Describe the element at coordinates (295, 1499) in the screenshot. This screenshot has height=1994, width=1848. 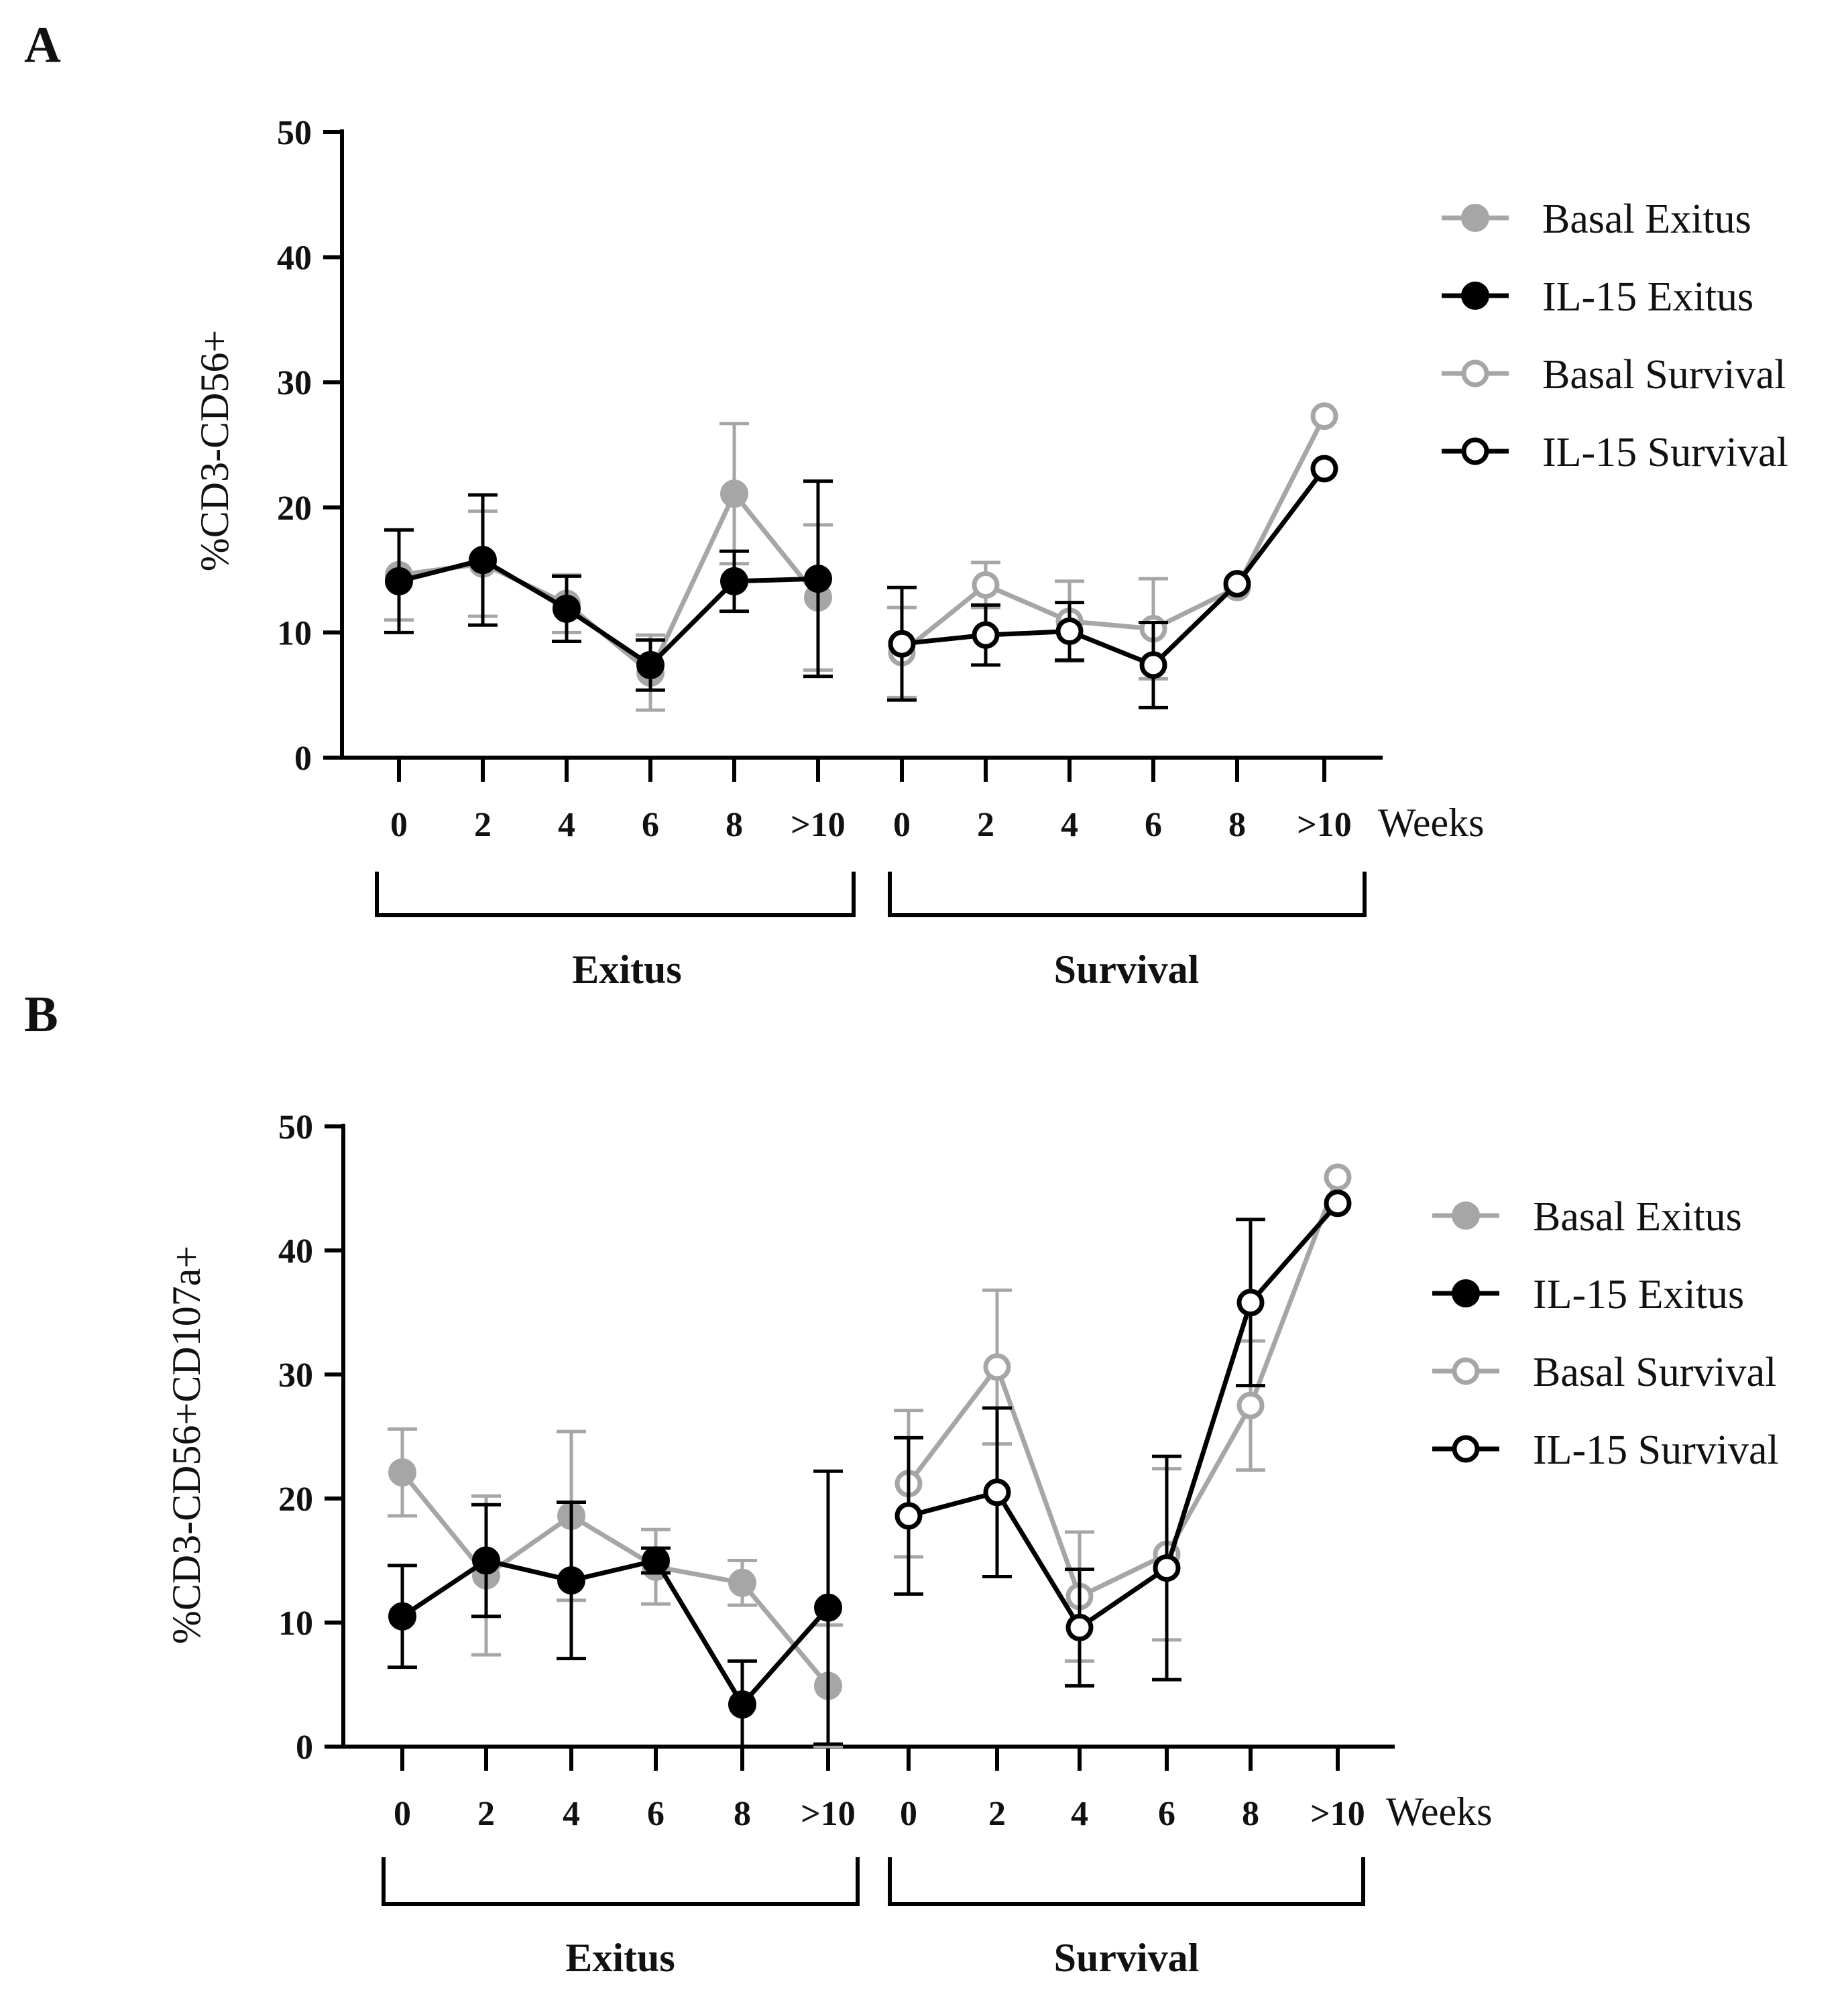
I see `y-tick-label: 20` at that location.